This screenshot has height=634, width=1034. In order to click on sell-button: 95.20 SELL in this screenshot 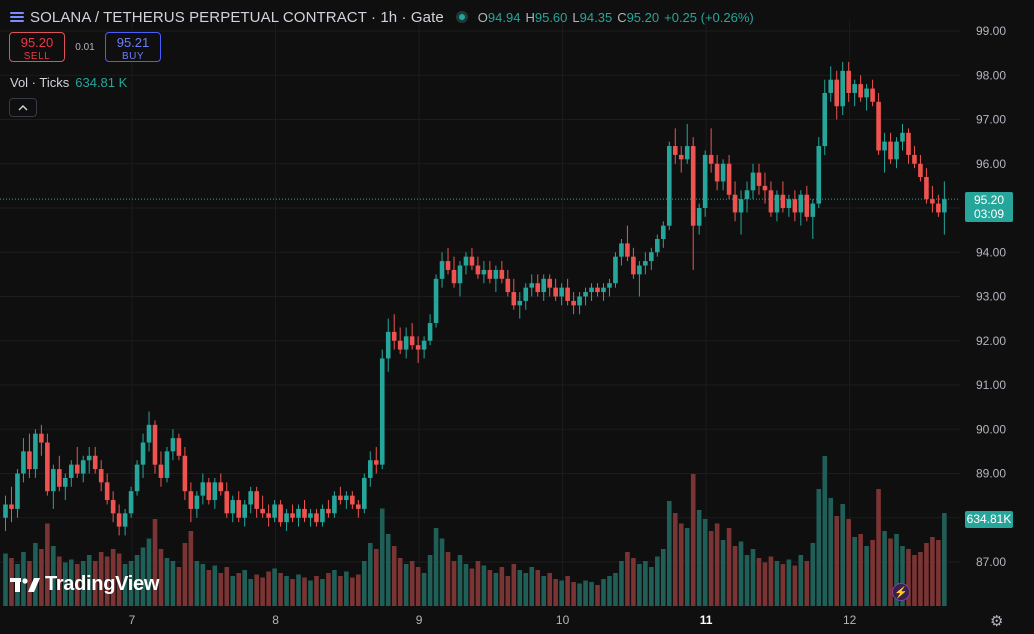, I will do `click(37, 47)`.